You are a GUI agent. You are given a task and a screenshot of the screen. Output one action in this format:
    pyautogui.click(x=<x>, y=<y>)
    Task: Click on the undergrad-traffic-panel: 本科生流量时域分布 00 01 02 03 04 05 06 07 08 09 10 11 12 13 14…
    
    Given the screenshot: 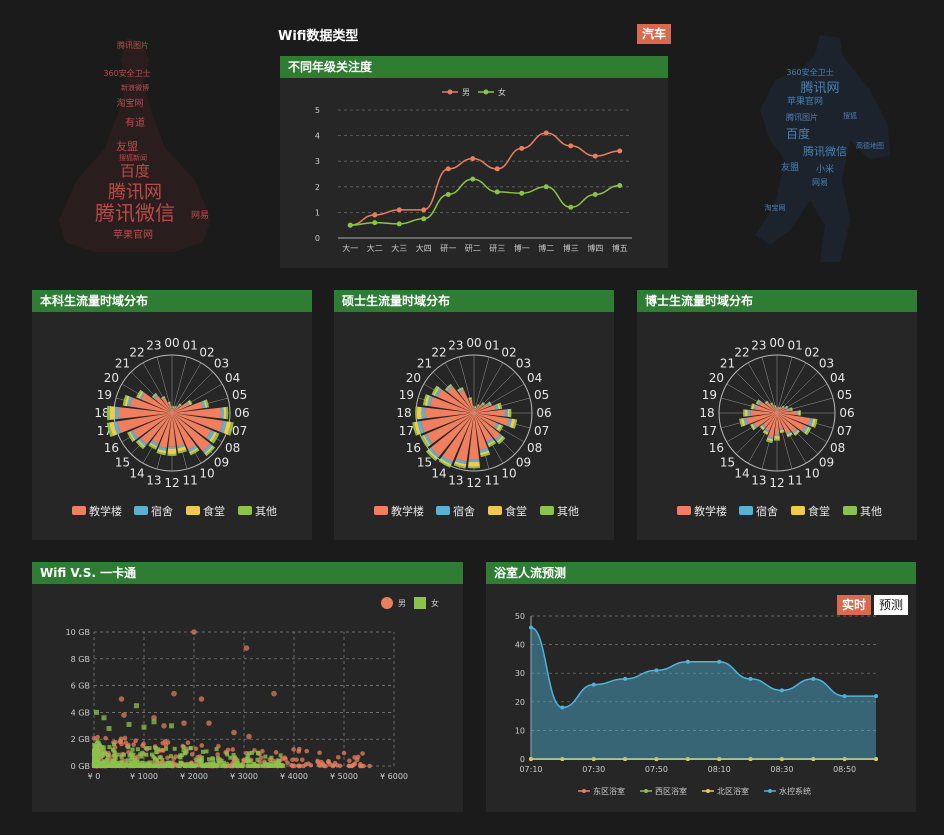 What is the action you would take?
    pyautogui.click(x=172, y=415)
    